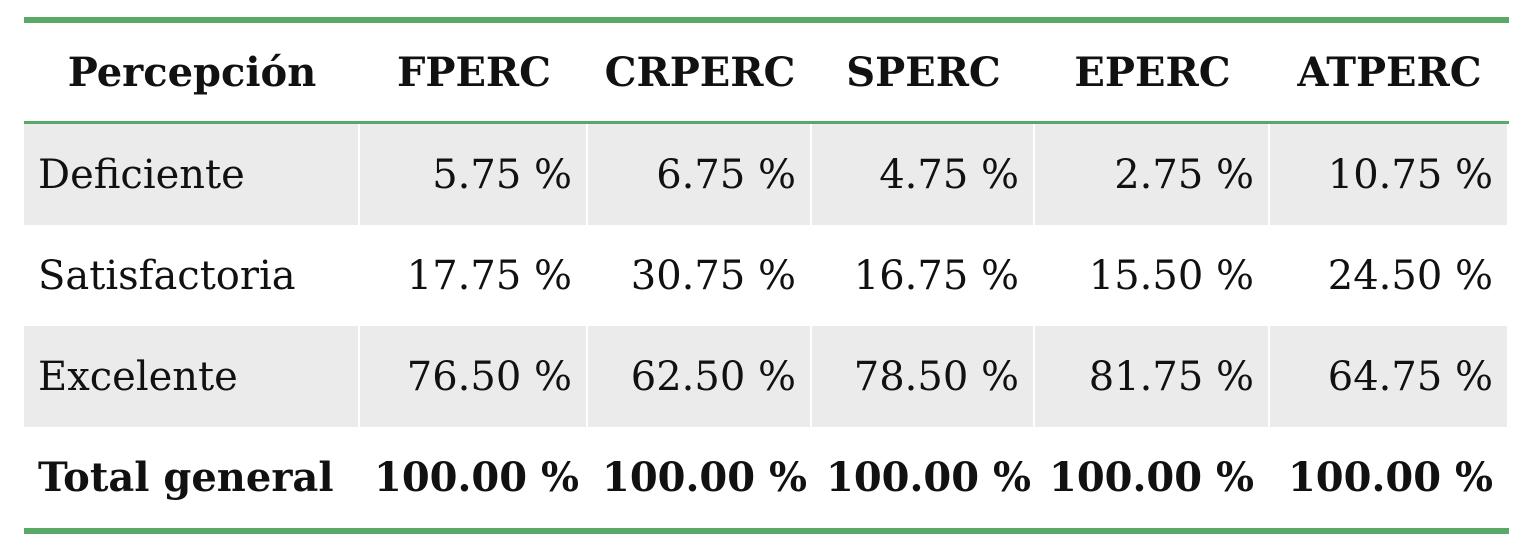 Image resolution: width=1526 pixels, height=557 pixels. What do you see at coordinates (923, 174) in the screenshot?
I see `cell: 4.75 %` at bounding box center [923, 174].